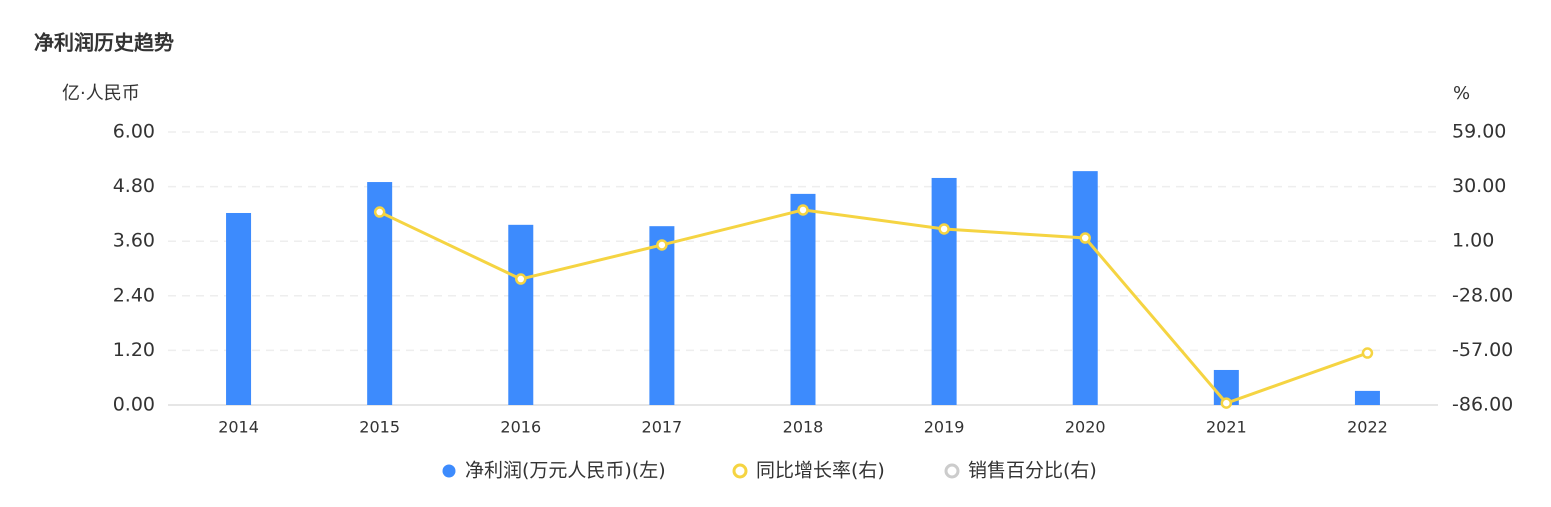  Describe the element at coordinates (238, 427) in the screenshot. I see `x-tick-label: 2014` at that location.